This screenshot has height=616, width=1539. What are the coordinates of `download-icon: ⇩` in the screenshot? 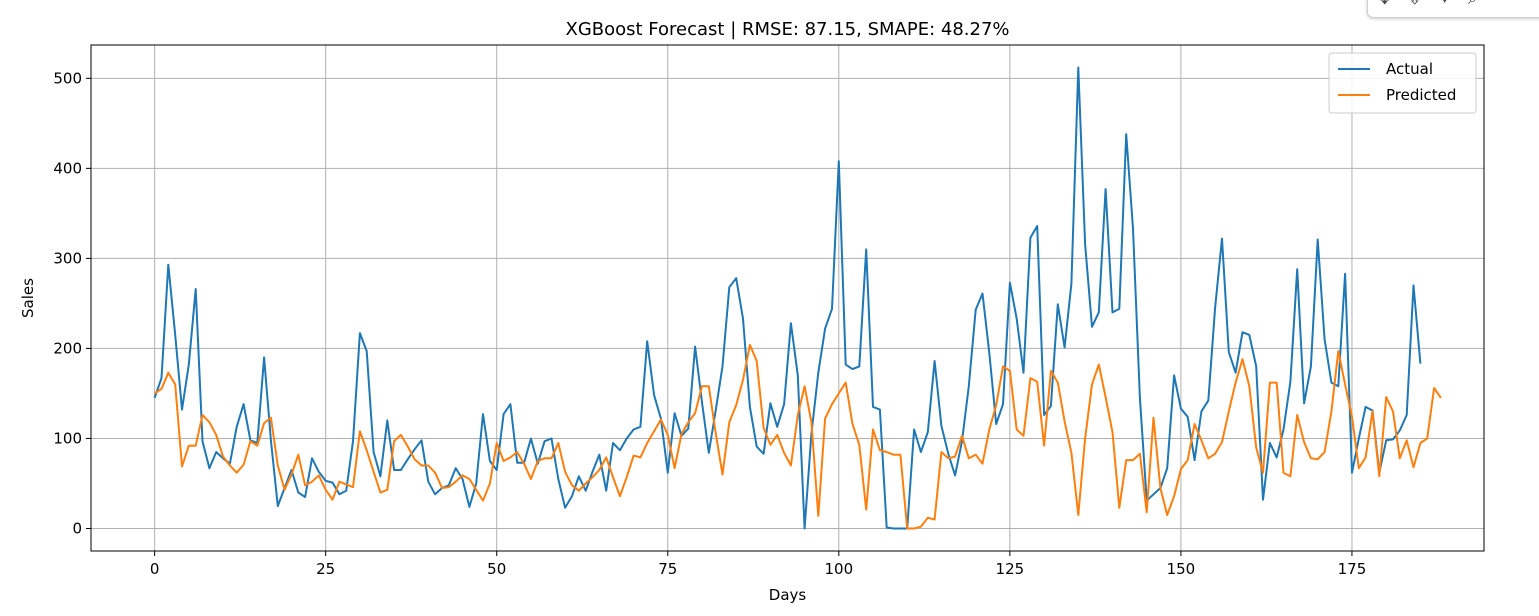 It's located at (1414, 4).